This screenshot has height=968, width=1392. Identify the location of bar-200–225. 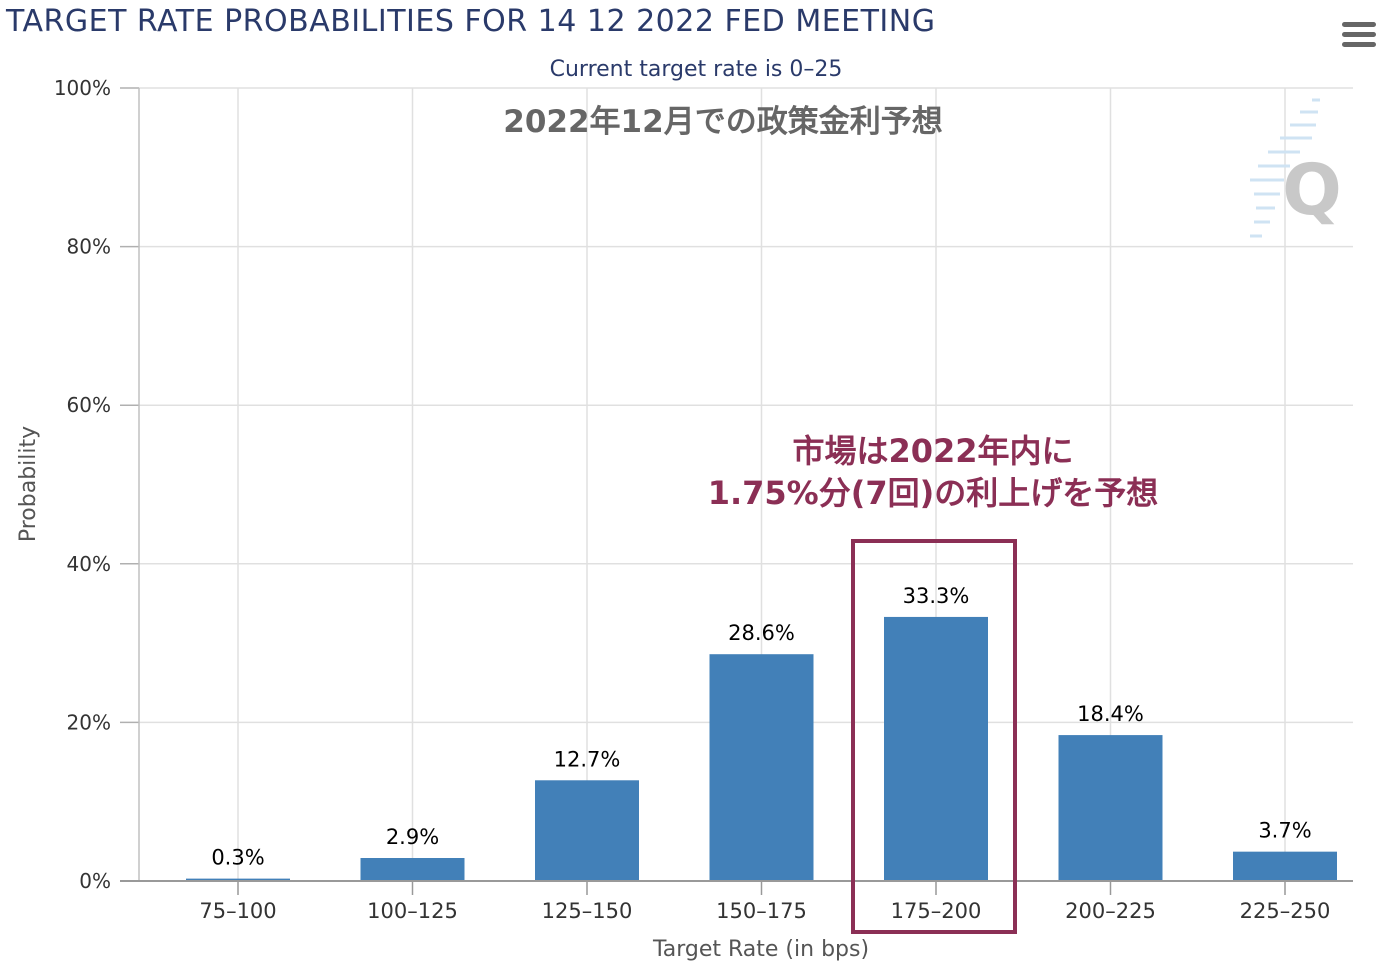
(1110, 808).